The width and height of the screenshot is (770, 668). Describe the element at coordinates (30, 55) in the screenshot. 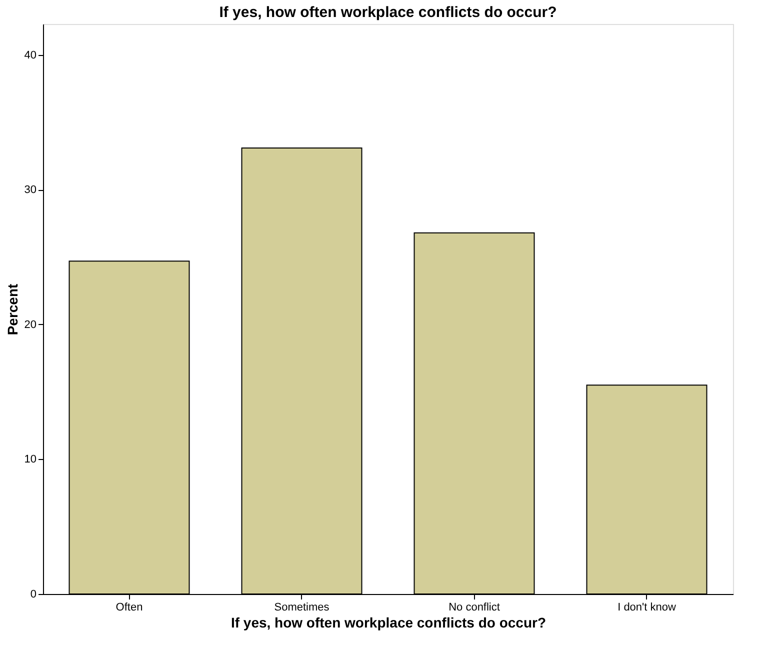

I see `y-tick-label: 40` at that location.